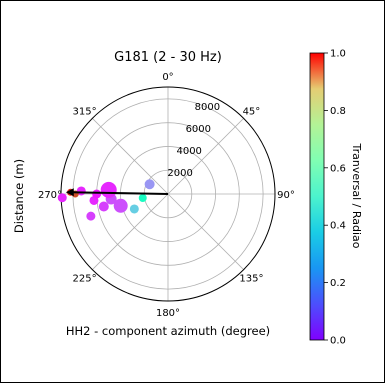 This screenshot has height=383, width=385. Describe the element at coordinates (167, 77) in the screenshot. I see `angle-tick-label: 0°` at that location.